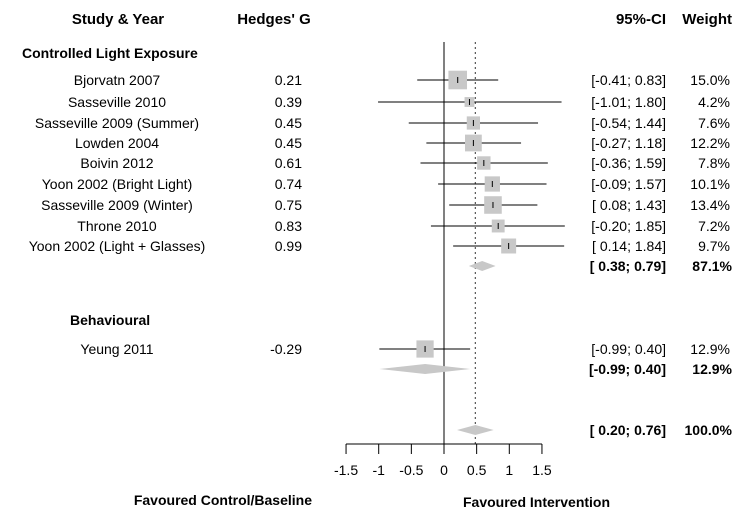 The height and width of the screenshot is (512, 736). What do you see at coordinates (628, 102) in the screenshot?
I see `ci-value: [-1.01; 1.80]` at bounding box center [628, 102].